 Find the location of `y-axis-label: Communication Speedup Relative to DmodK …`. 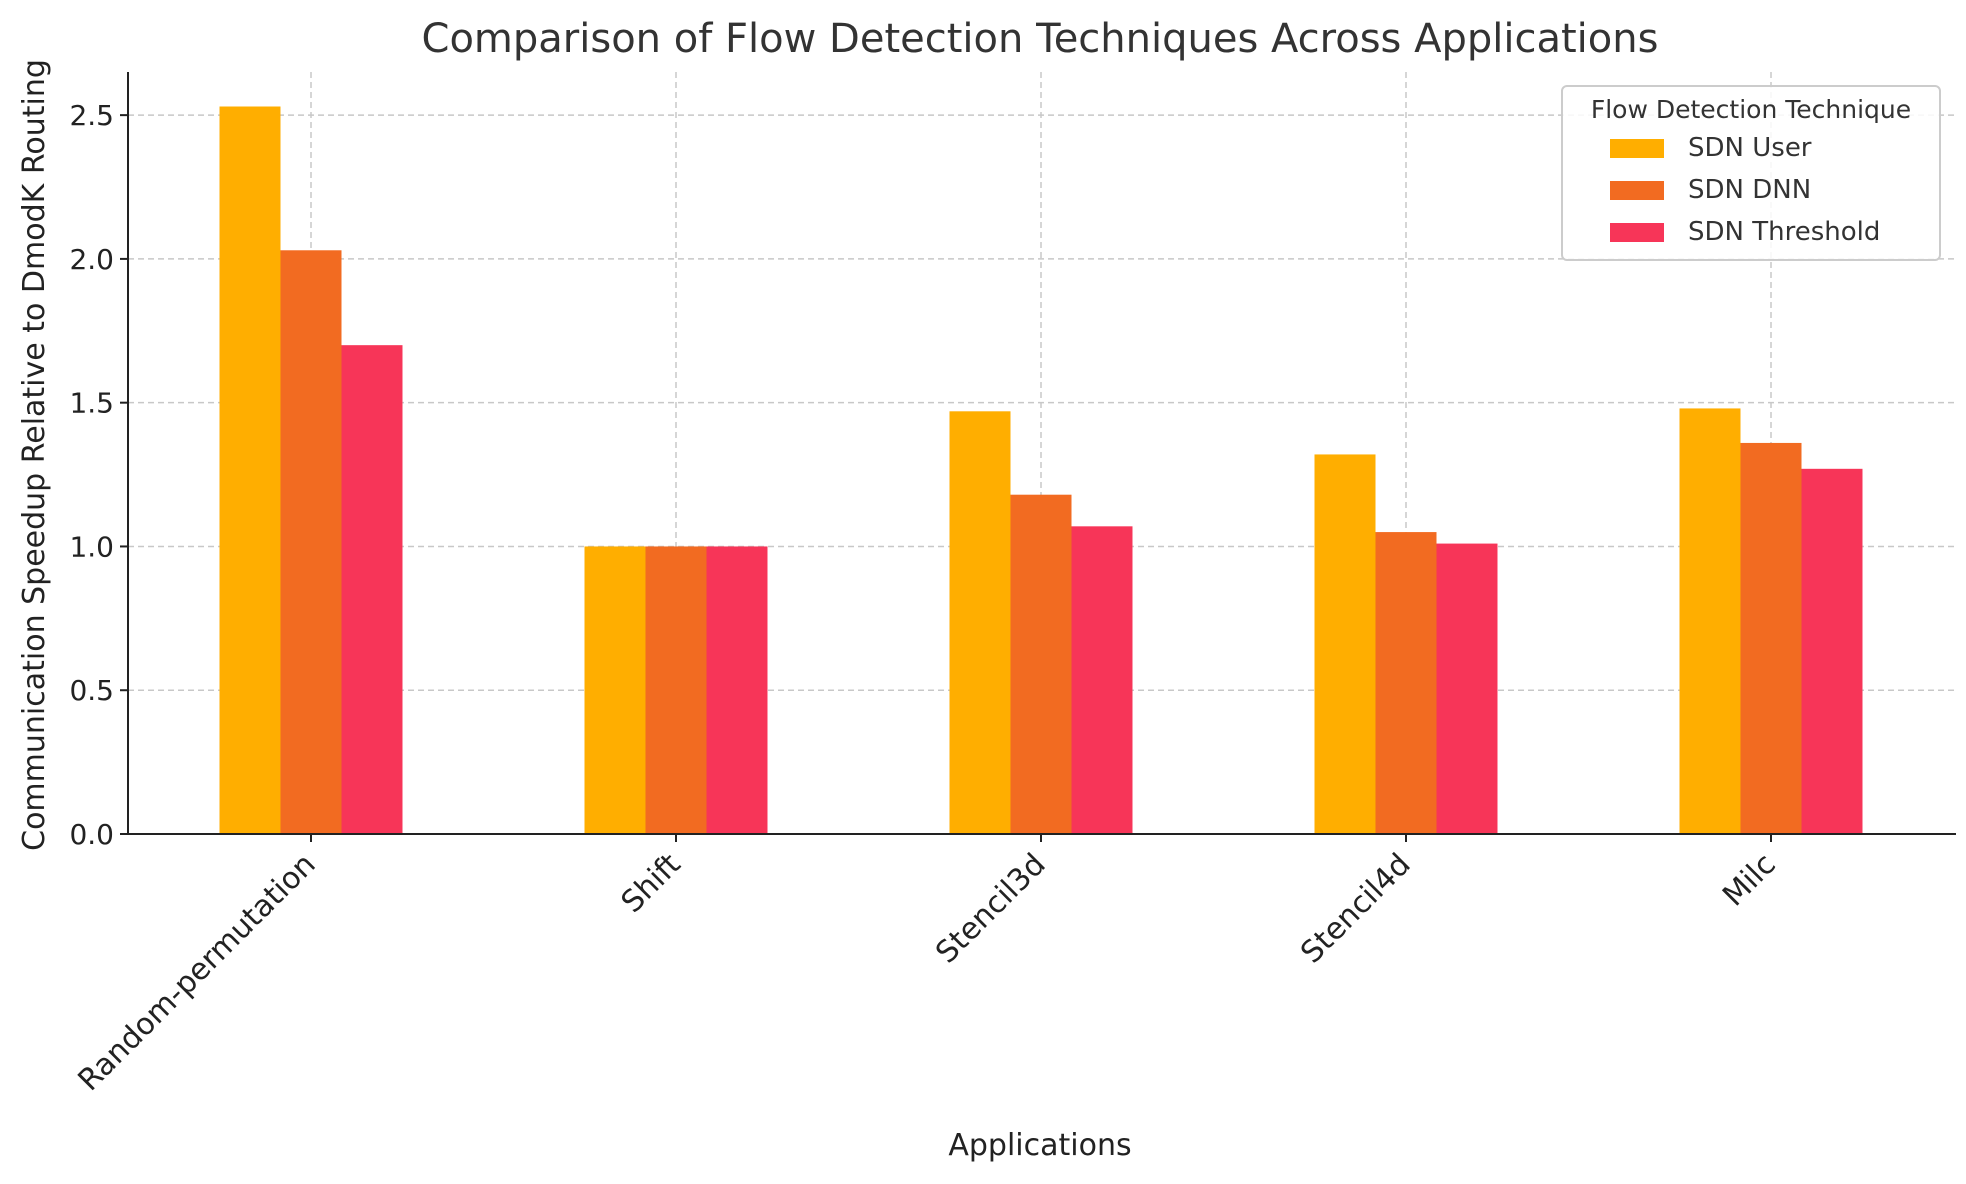

y-axis-label: Communication Speedup Relative to DmodK … is located at coordinates (34, 455).